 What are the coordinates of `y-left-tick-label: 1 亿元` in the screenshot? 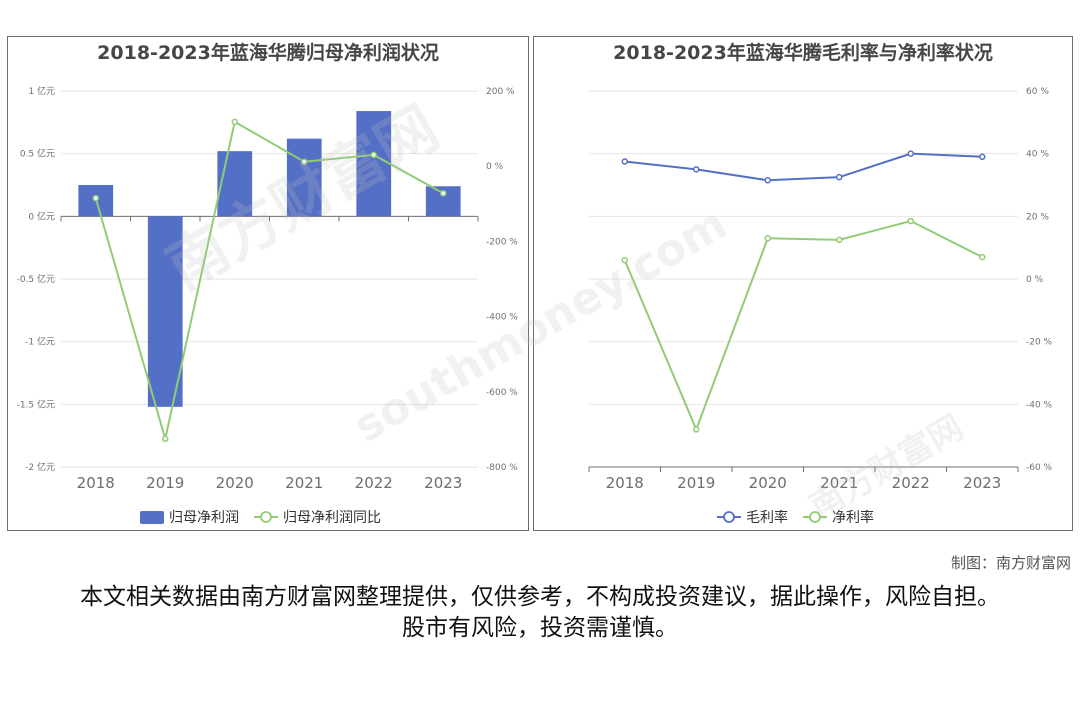 It's located at (41, 91).